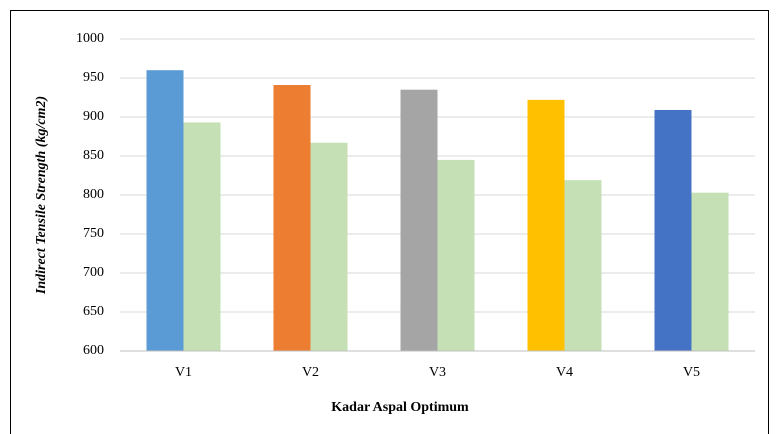  Describe the element at coordinates (564, 372) in the screenshot. I see `x-tick-label: V4` at that location.